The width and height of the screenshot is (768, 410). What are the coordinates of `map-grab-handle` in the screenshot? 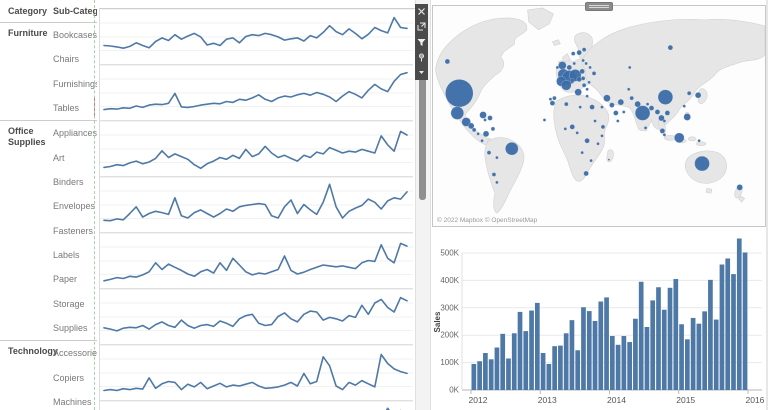 It's located at (599, 6).